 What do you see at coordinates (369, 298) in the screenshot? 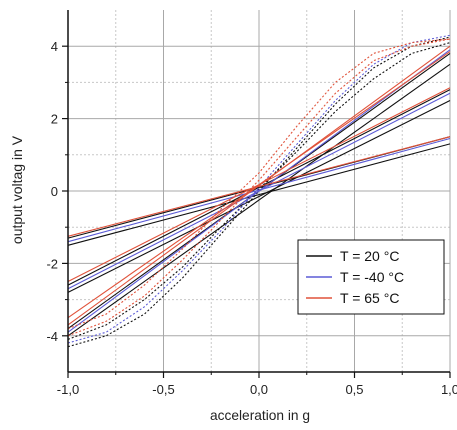
I see `legend-label: T = 65 °C` at bounding box center [369, 298].